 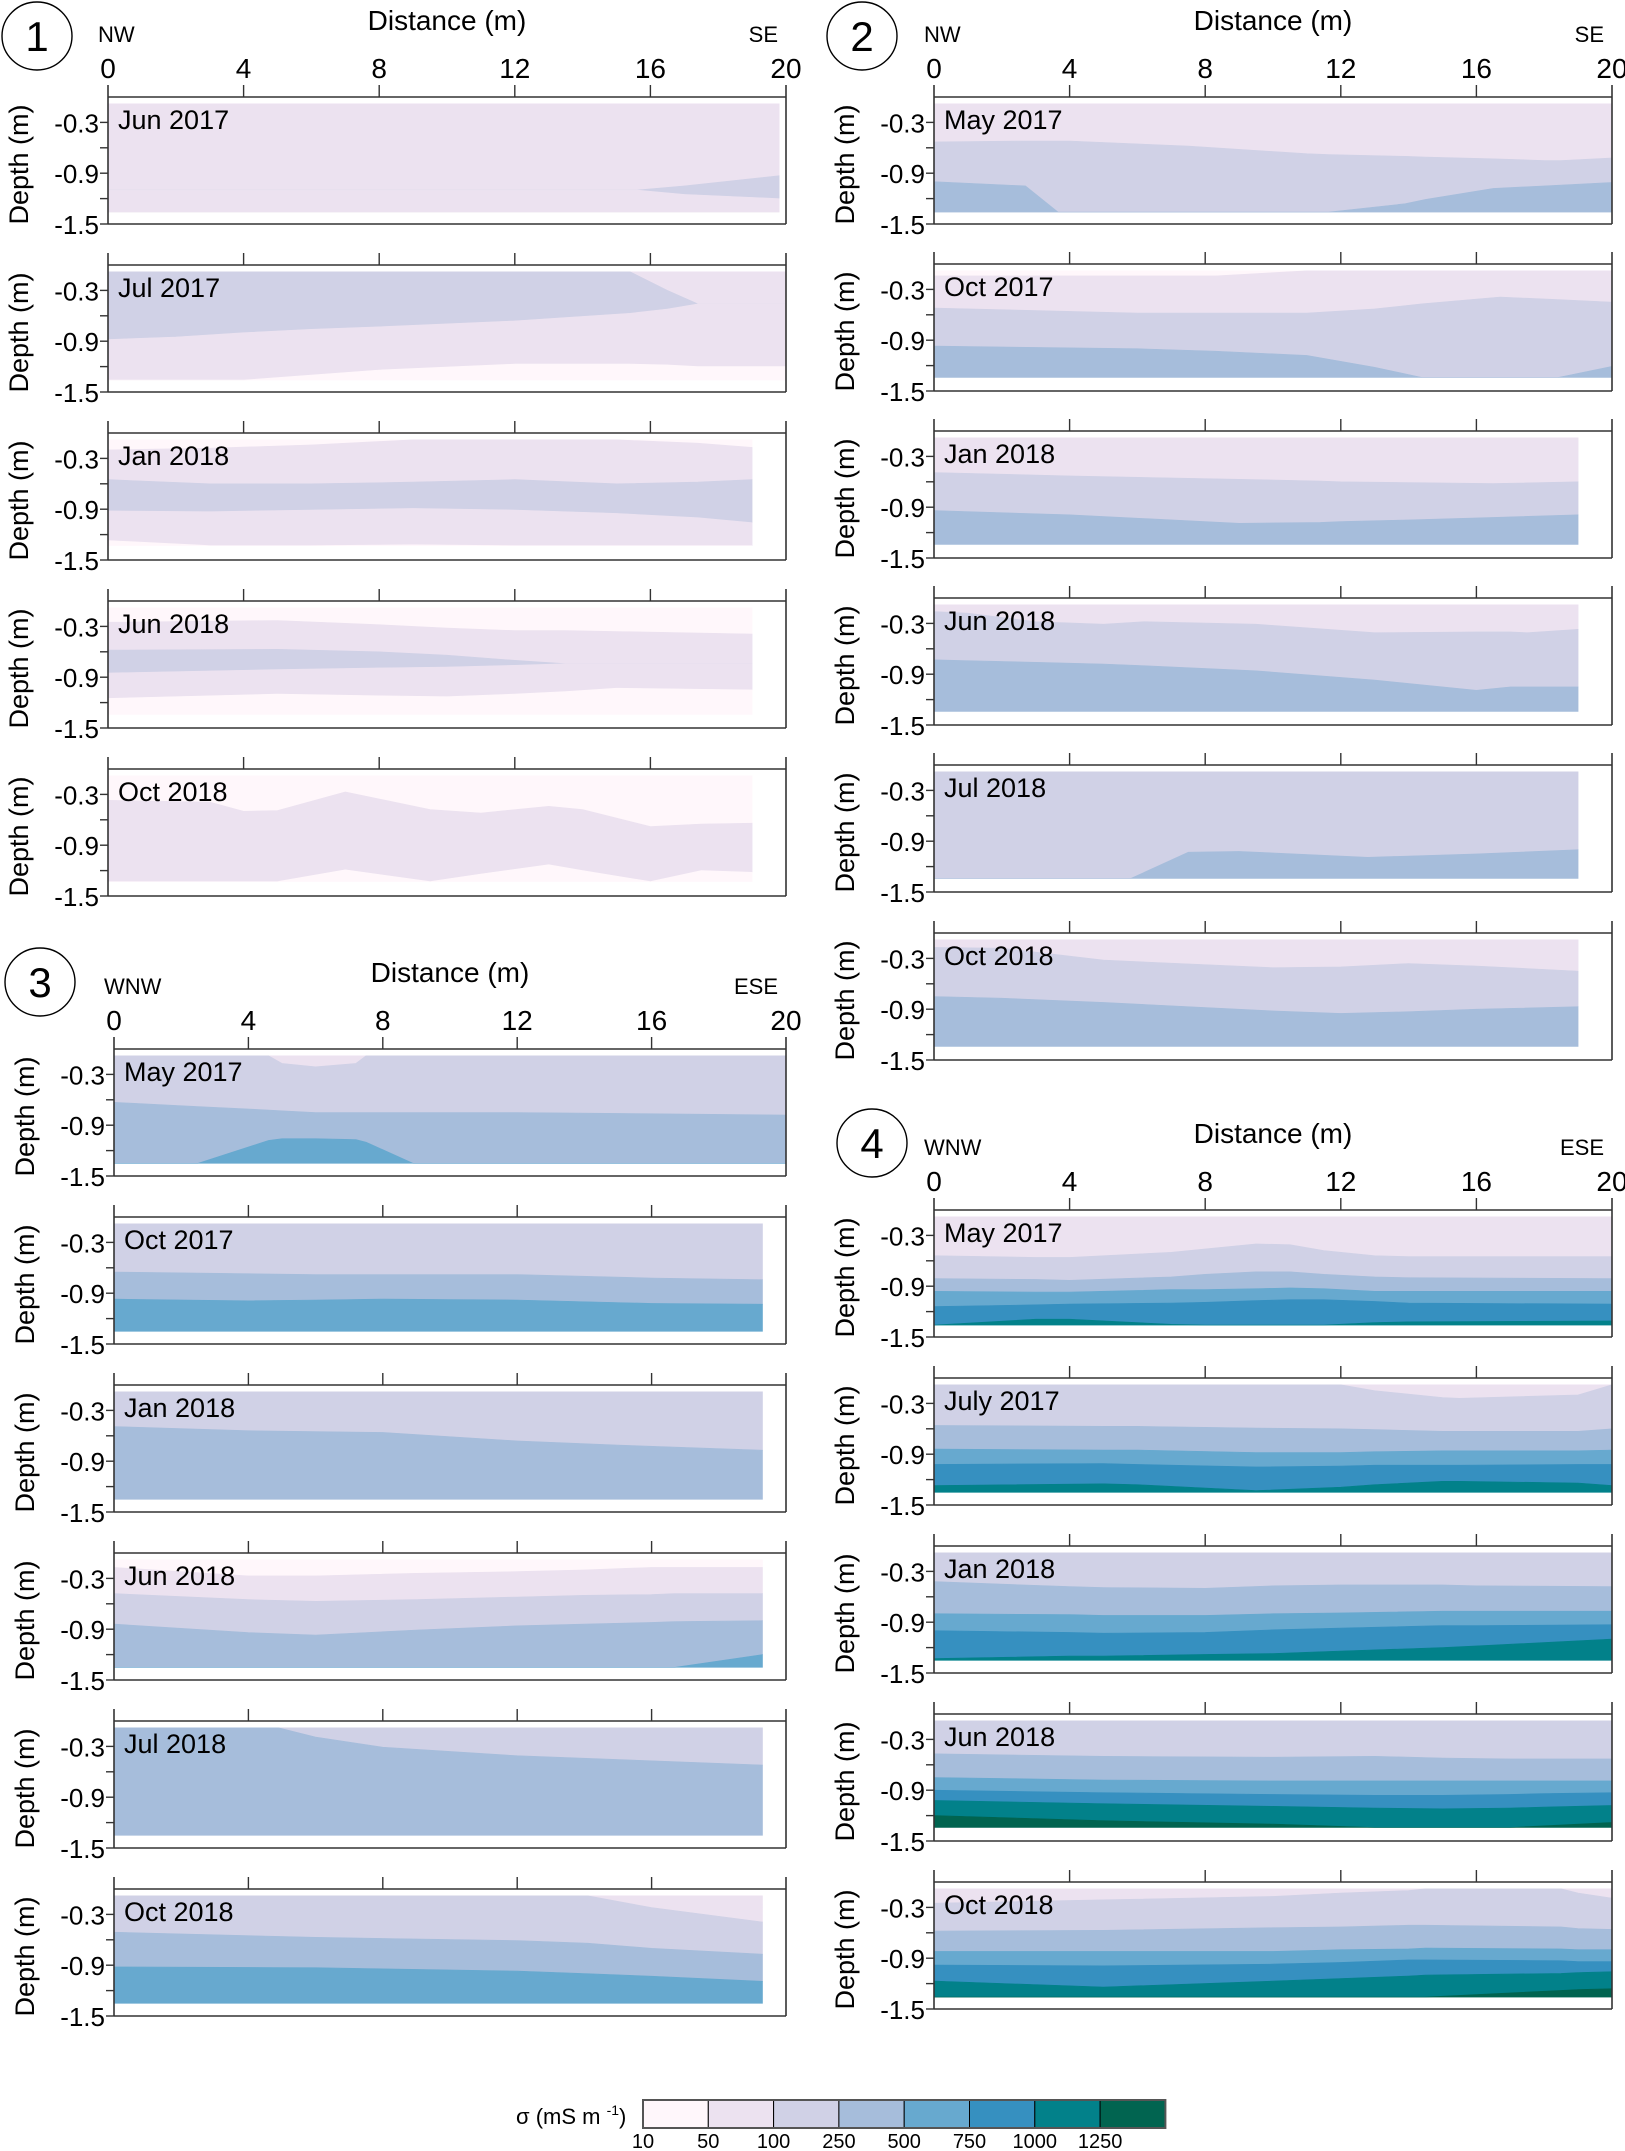 What do you see at coordinates (969, 2141) in the screenshot?
I see `legend-tick-label: 750` at bounding box center [969, 2141].